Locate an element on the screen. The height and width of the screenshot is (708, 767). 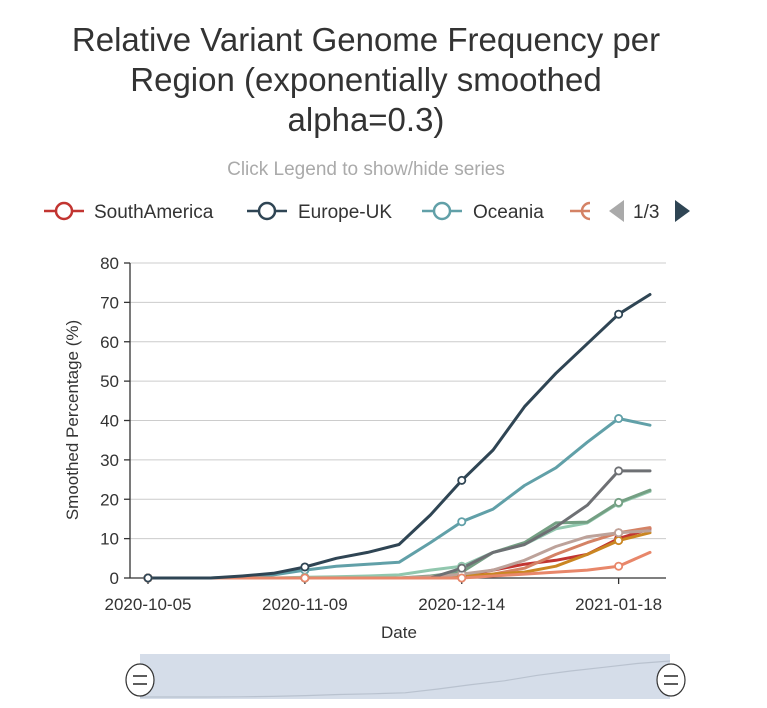
zoom-slider-track is located at coordinates (405, 676).